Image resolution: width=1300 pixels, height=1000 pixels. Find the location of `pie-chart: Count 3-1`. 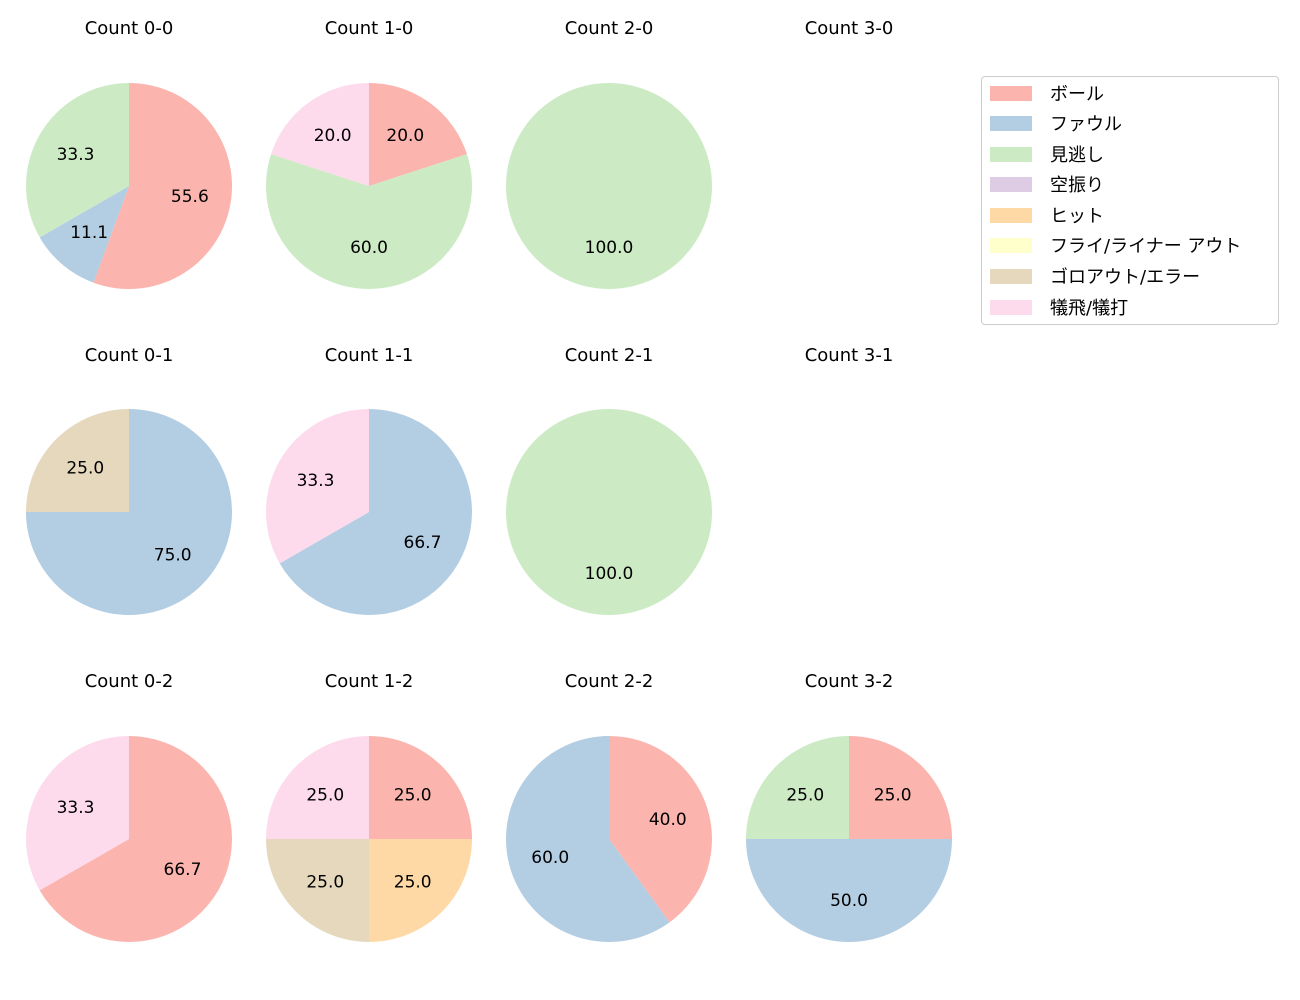

pie-chart: Count 3-1 is located at coordinates (849, 355).